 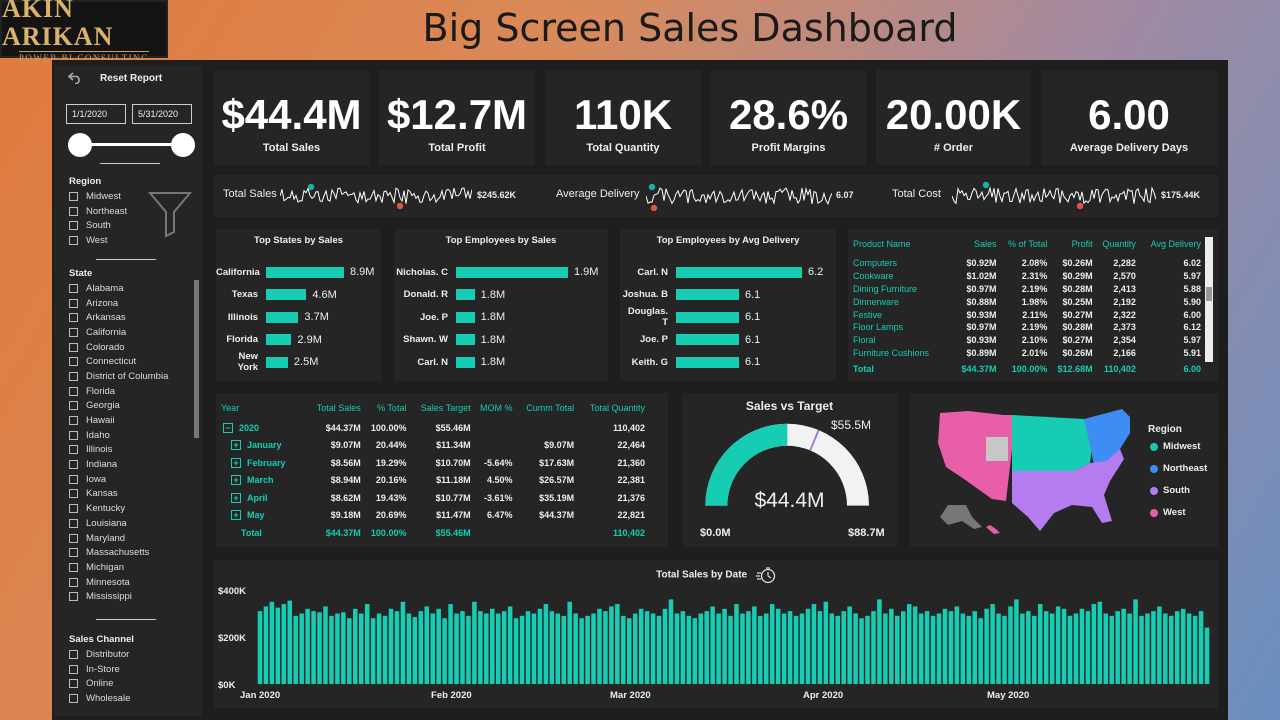 I want to click on bar-row: Keith. G 6.1, so click(x=690, y=362).